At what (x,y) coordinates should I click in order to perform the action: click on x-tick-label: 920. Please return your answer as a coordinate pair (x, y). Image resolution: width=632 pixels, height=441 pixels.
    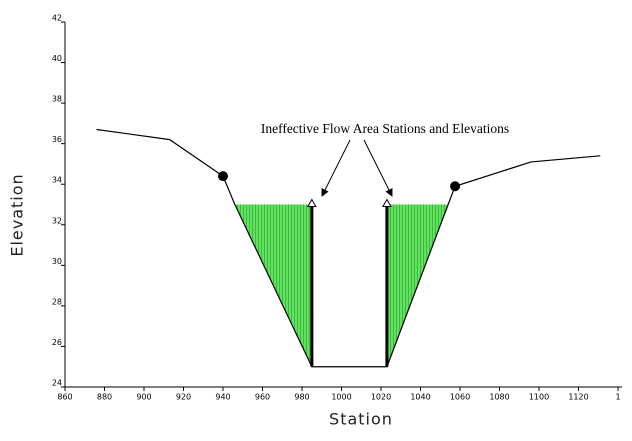
    Looking at the image, I should click on (183, 397).